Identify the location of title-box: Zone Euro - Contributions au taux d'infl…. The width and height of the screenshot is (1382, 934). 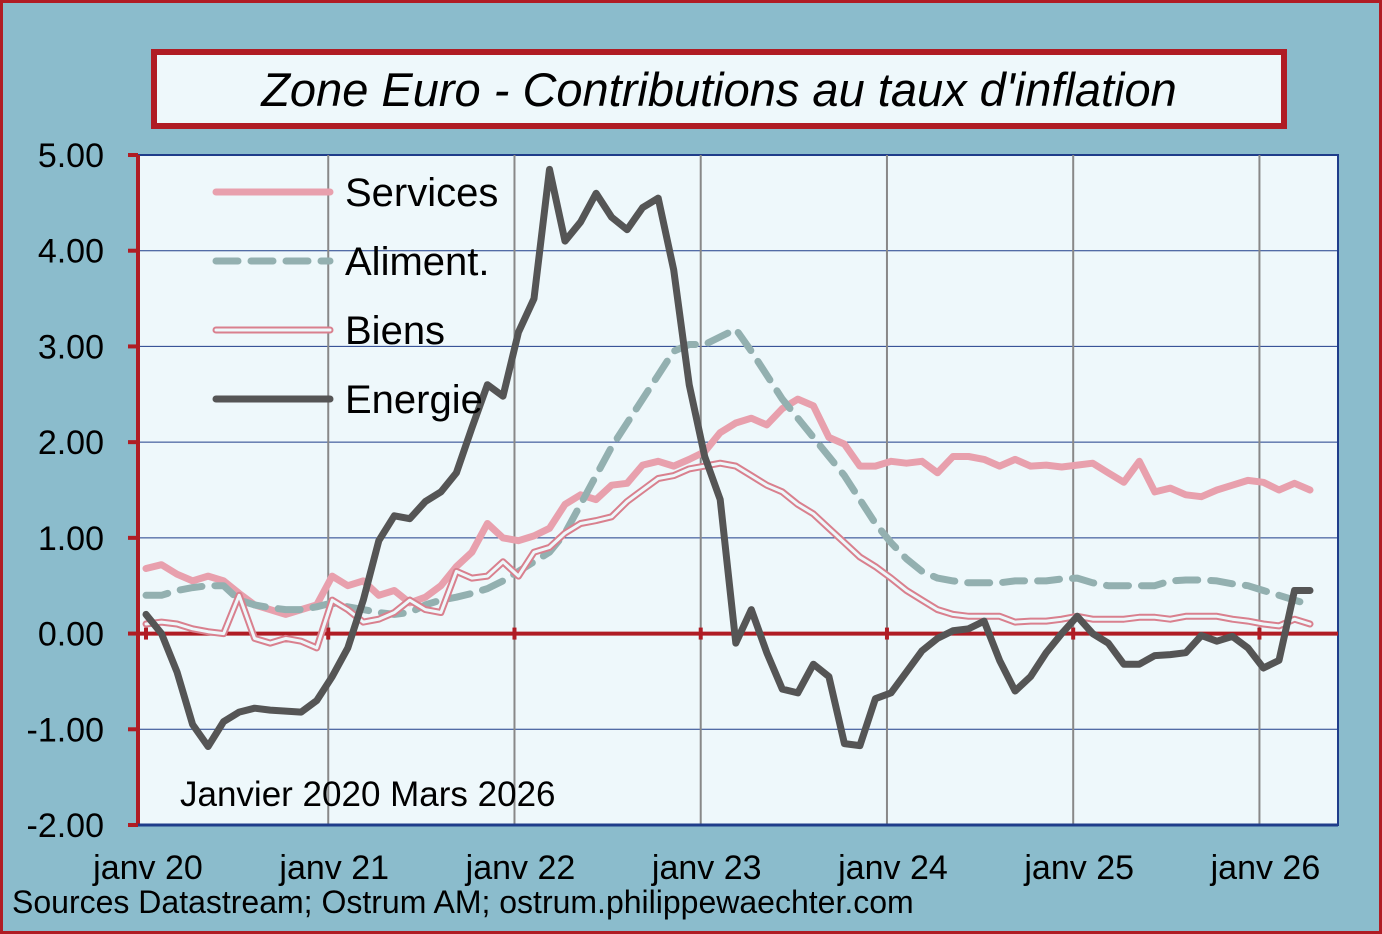
(719, 89).